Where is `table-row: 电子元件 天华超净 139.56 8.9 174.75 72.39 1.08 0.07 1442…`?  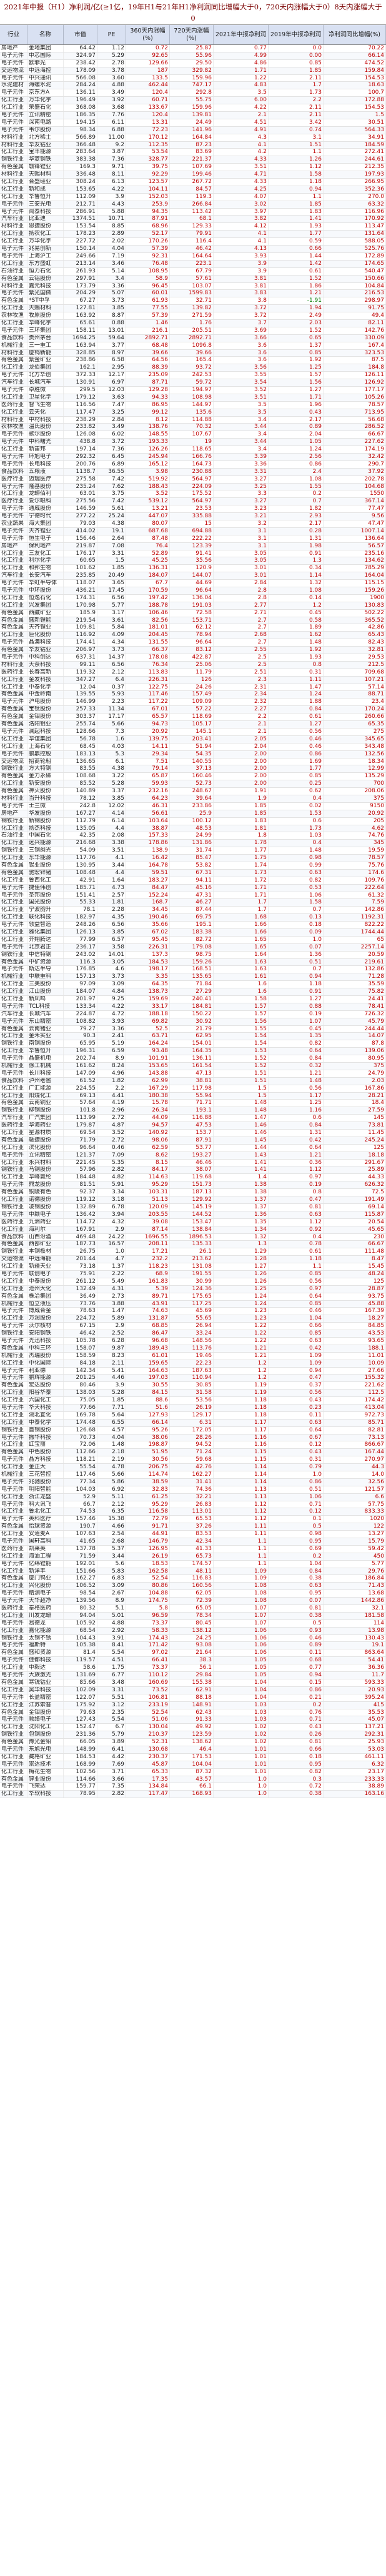
table-row: 电子元件 天华超净 139.56 8.9 174.75 72.39 1.08 0.07 1442… is located at coordinates (193, 1602).